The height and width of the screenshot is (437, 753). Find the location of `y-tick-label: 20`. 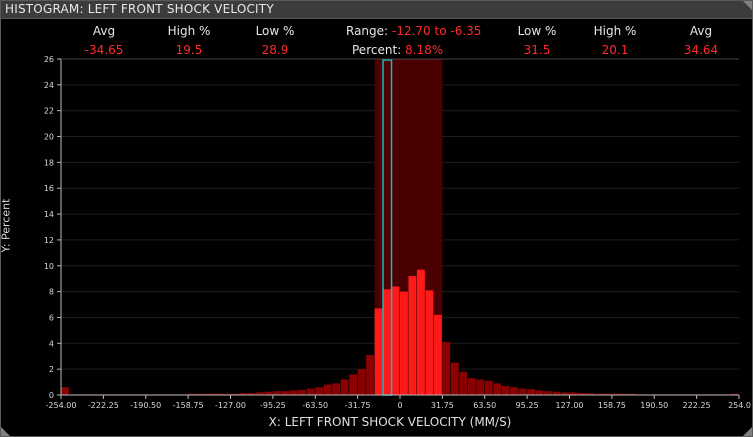

y-tick-label: 20 is located at coordinates (49, 137).